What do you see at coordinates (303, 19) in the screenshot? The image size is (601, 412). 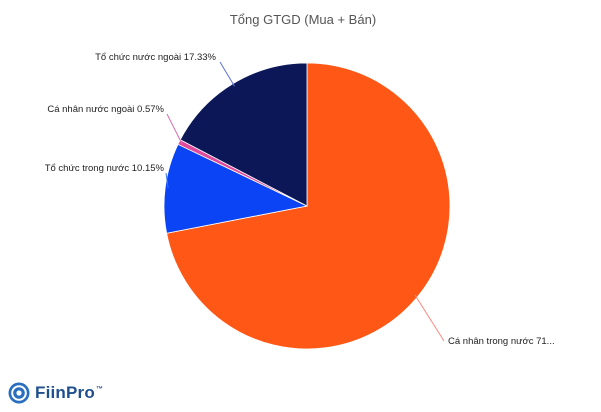 I see `chart-title: Tổng GTGD (Mua + Bán)` at bounding box center [303, 19].